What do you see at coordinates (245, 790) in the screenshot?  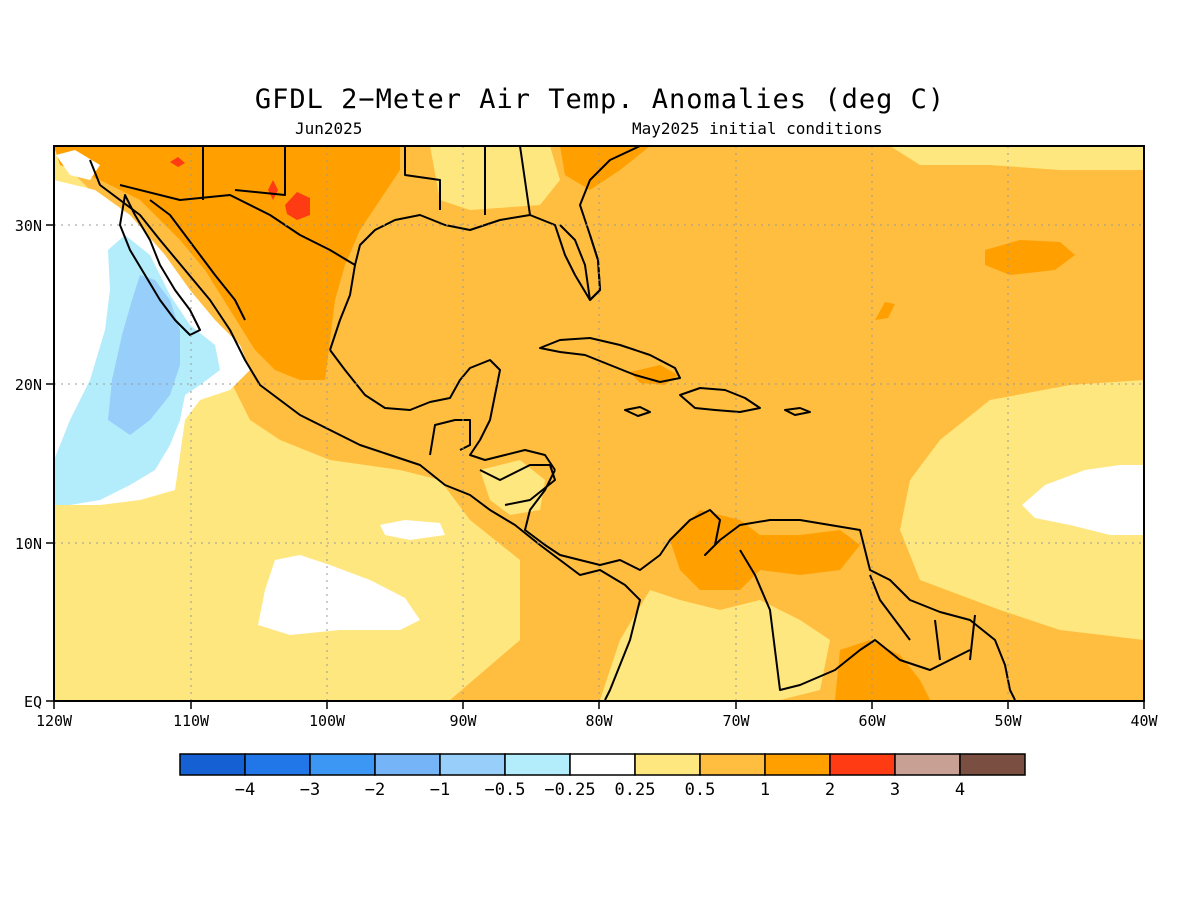 I see `colorbar-label: −4` at bounding box center [245, 790].